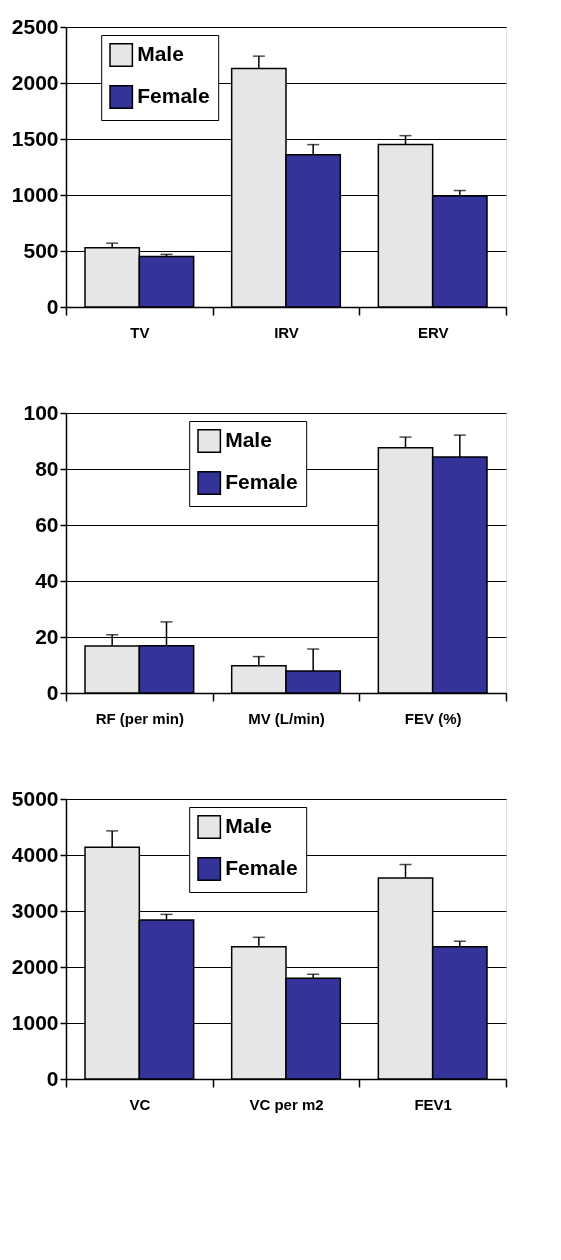  I want to click on y-tick-label: 500, so click(41, 250).